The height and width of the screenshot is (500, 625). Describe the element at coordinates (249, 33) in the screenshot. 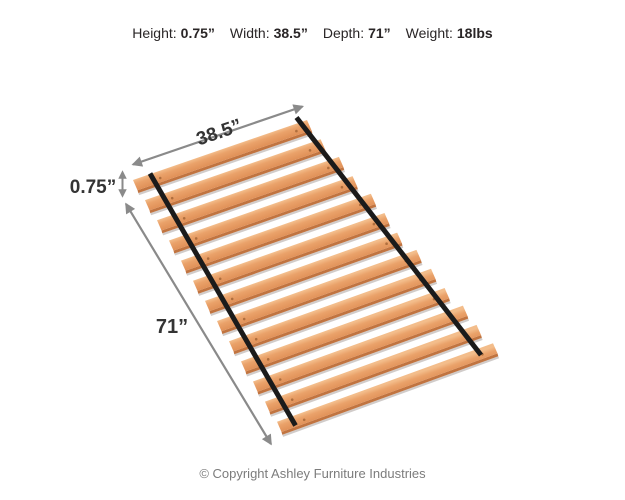

I see `spec-width-label: Width:` at that location.